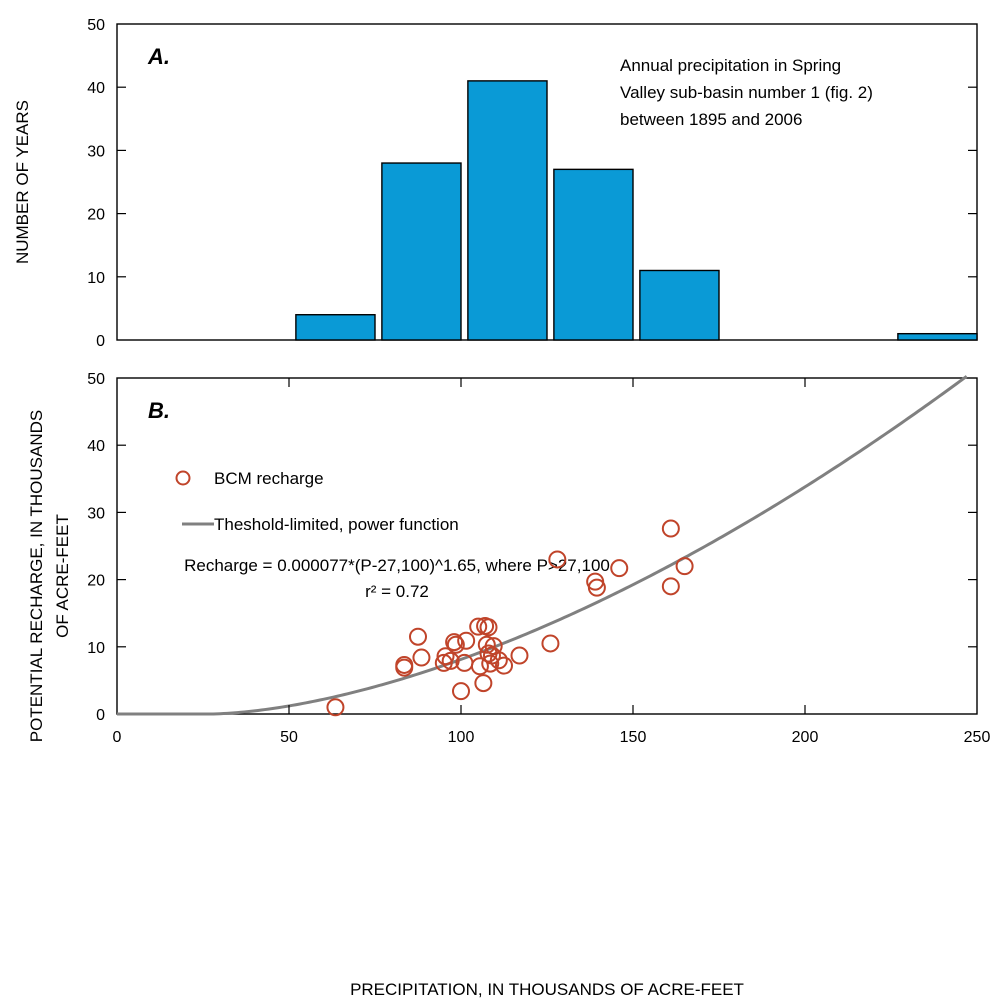 This screenshot has height=1002, width=994. What do you see at coordinates (100, 341) in the screenshot?
I see `panel-a-y-tick-label: 0` at bounding box center [100, 341].